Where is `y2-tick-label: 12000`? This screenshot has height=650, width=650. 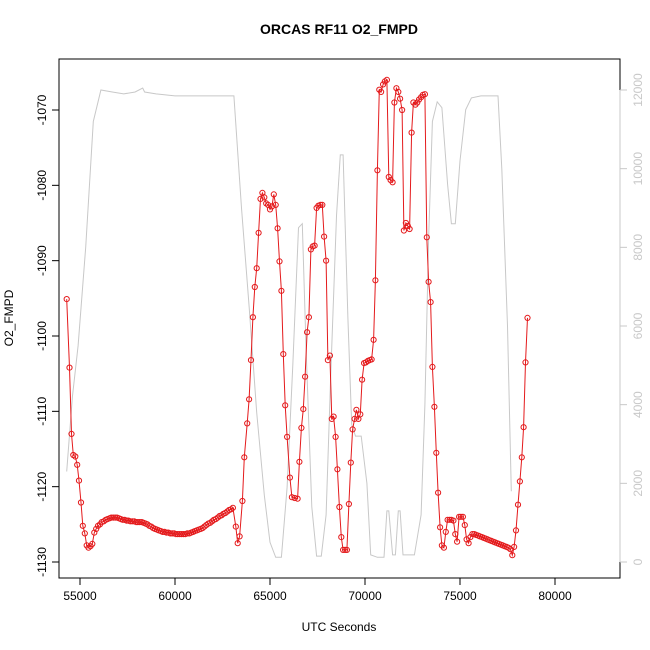 y2-tick-label: 12000 is located at coordinates (638, 90).